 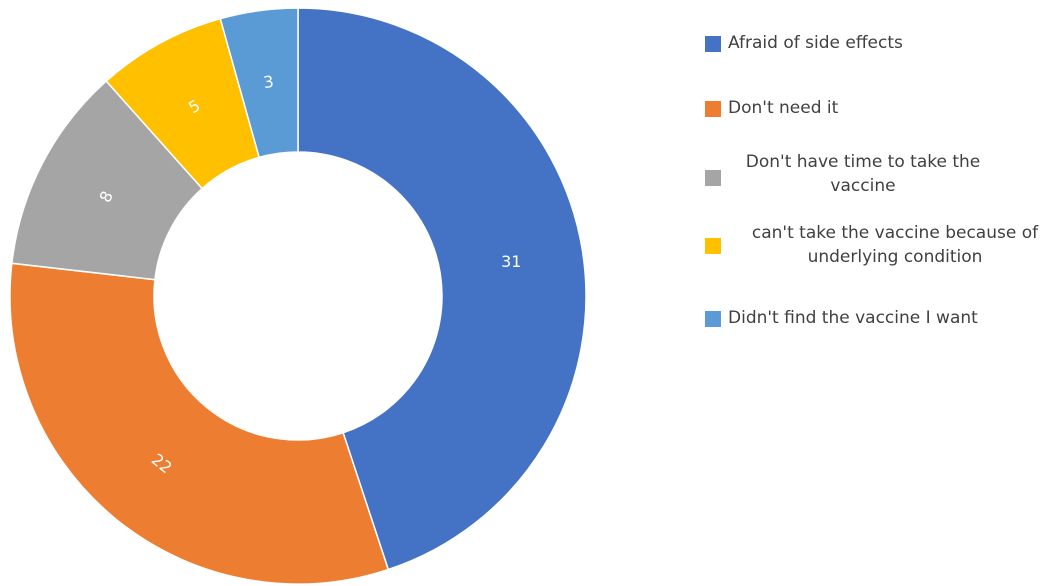 What do you see at coordinates (511, 261) in the screenshot?
I see `data-label-afraid-of-side-effects: 31` at bounding box center [511, 261].